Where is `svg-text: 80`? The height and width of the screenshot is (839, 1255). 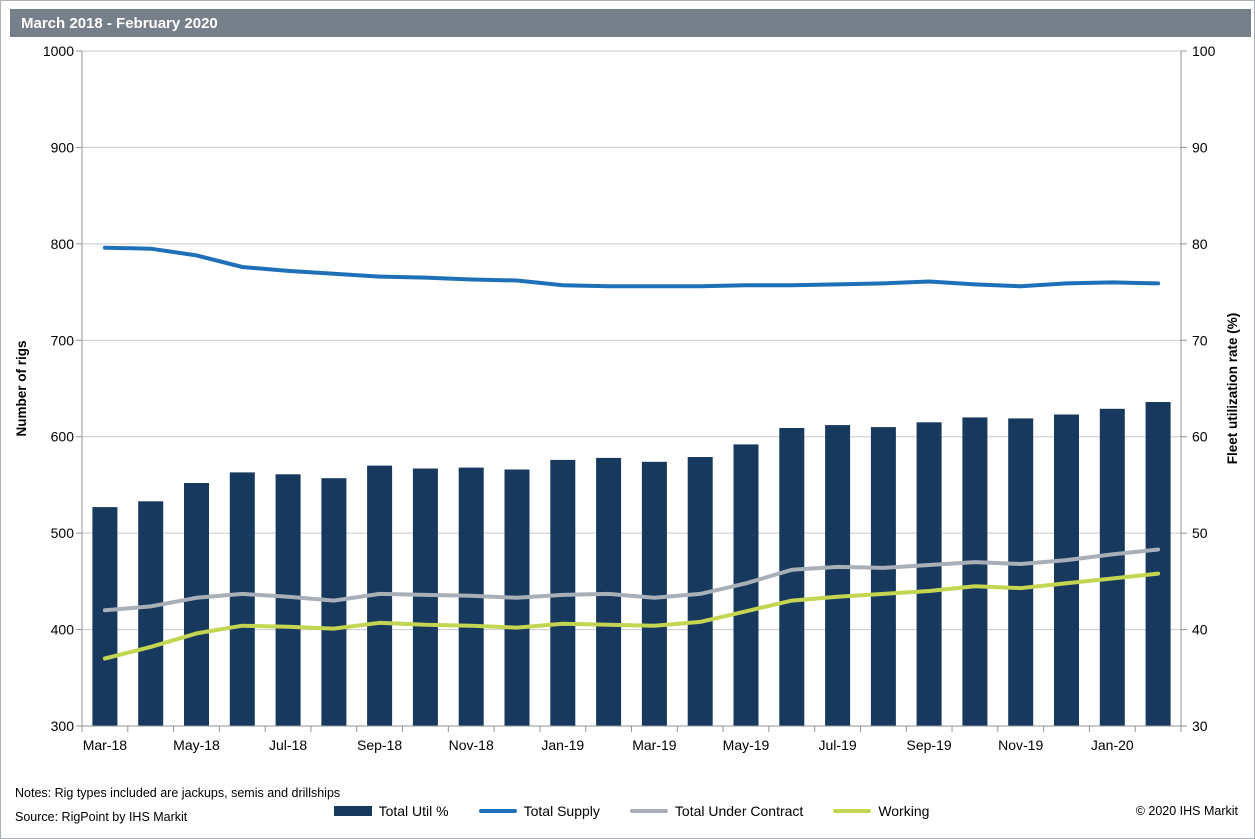 svg-text: 80 is located at coordinates (1200, 244).